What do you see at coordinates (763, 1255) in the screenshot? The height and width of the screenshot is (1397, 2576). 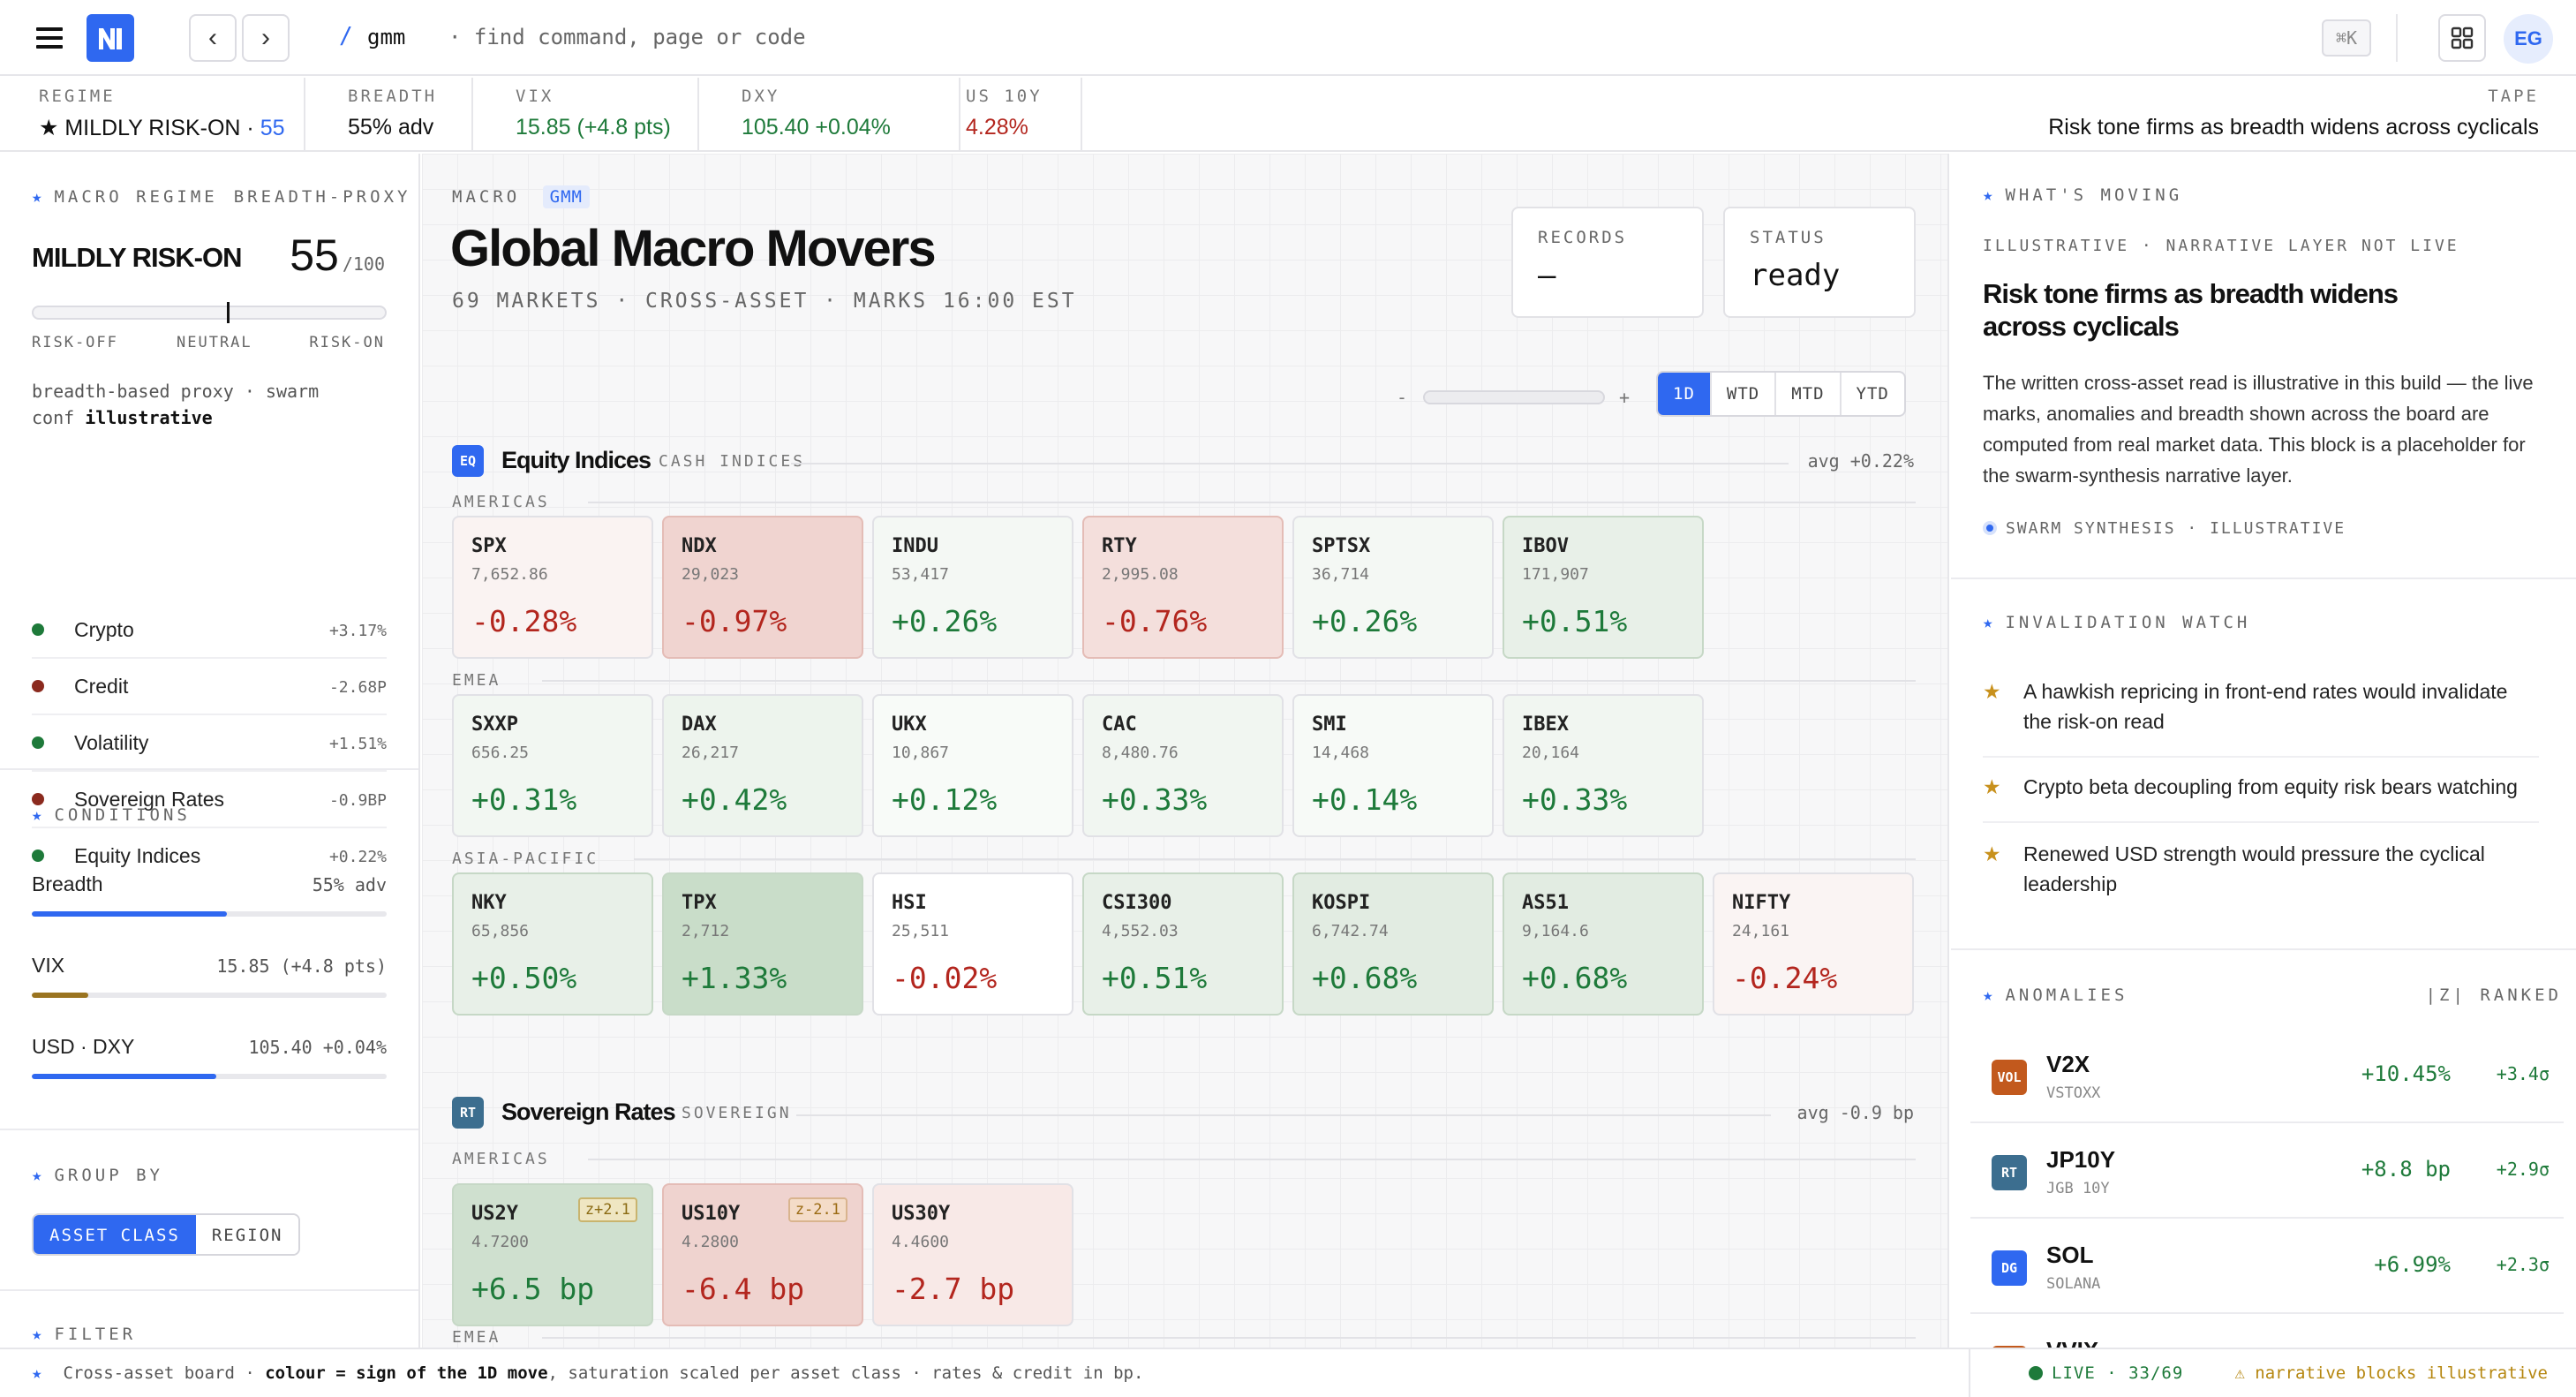 I see `market-tile: US10Y 4.2800 -6.4 bp z-2.1` at bounding box center [763, 1255].